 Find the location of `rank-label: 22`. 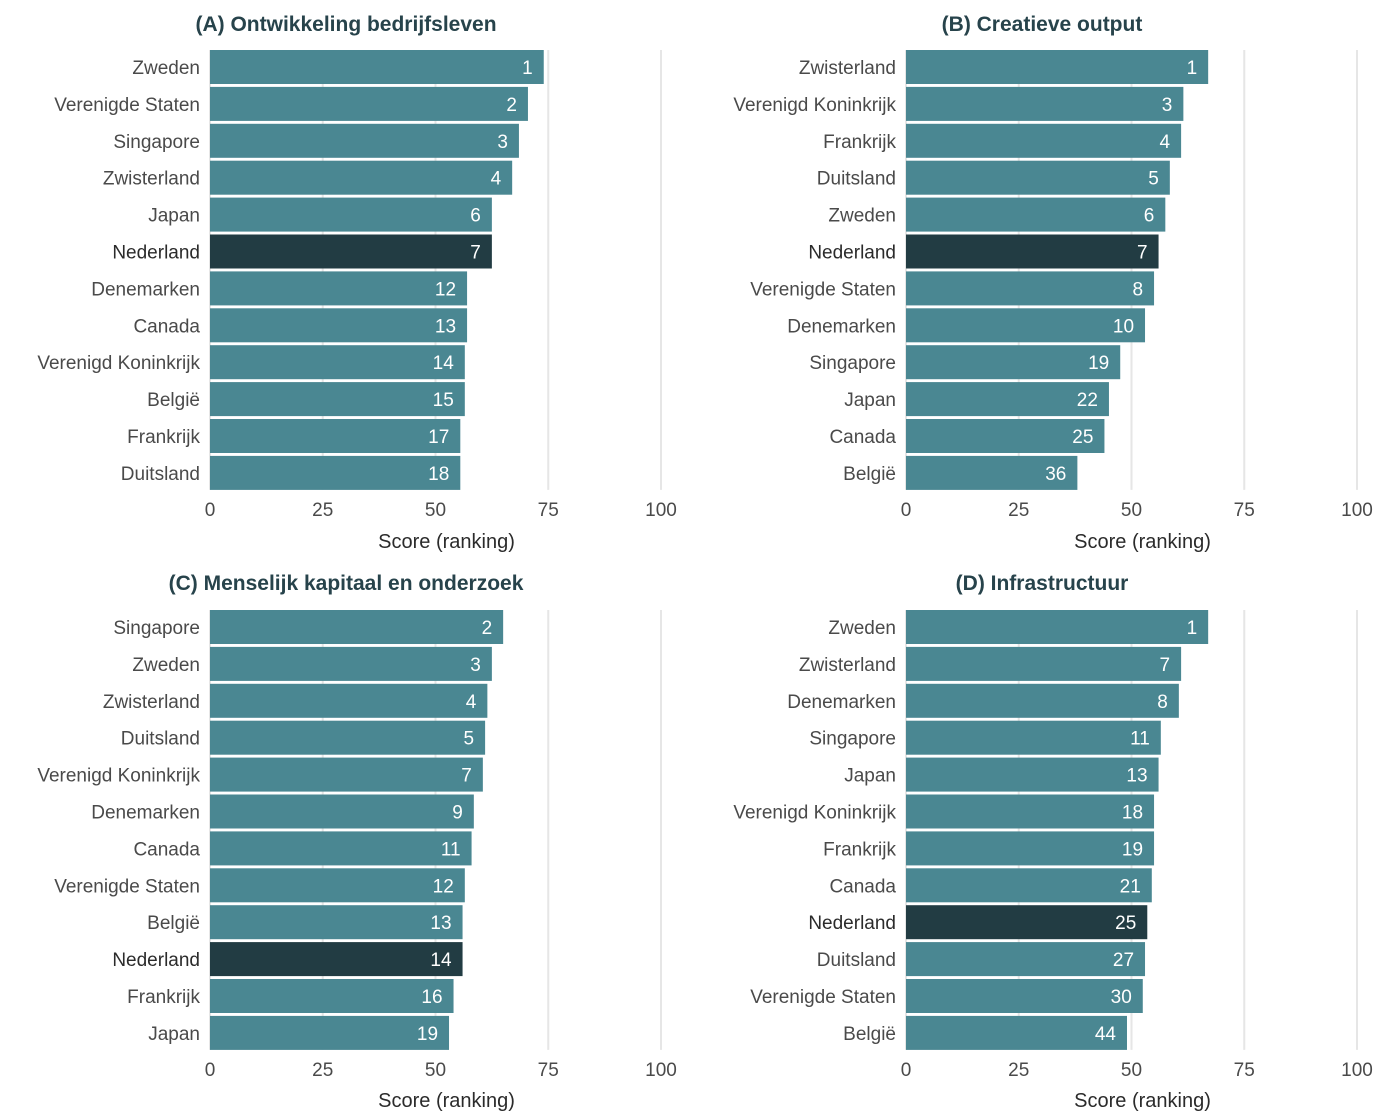

rank-label: 22 is located at coordinates (1087, 400).